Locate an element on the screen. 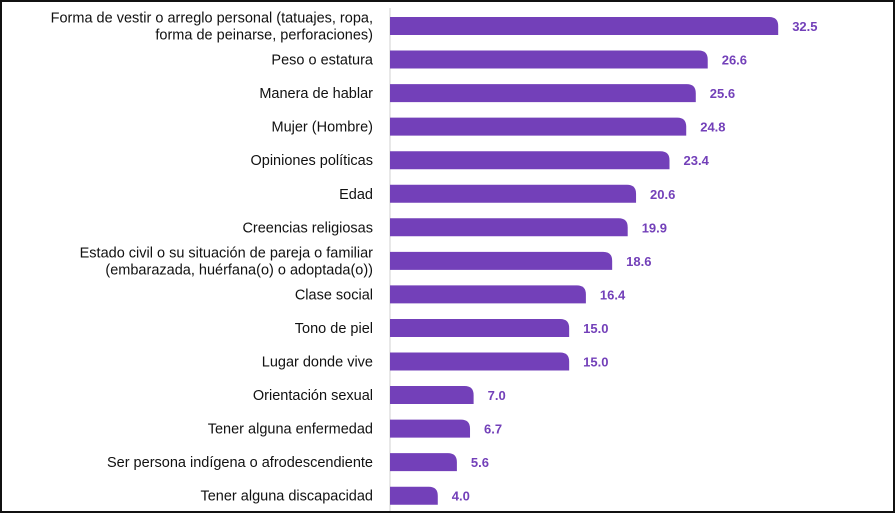 The width and height of the screenshot is (895, 513). category-label-line: Ser persona indígena o afrodescendiente is located at coordinates (240, 463).